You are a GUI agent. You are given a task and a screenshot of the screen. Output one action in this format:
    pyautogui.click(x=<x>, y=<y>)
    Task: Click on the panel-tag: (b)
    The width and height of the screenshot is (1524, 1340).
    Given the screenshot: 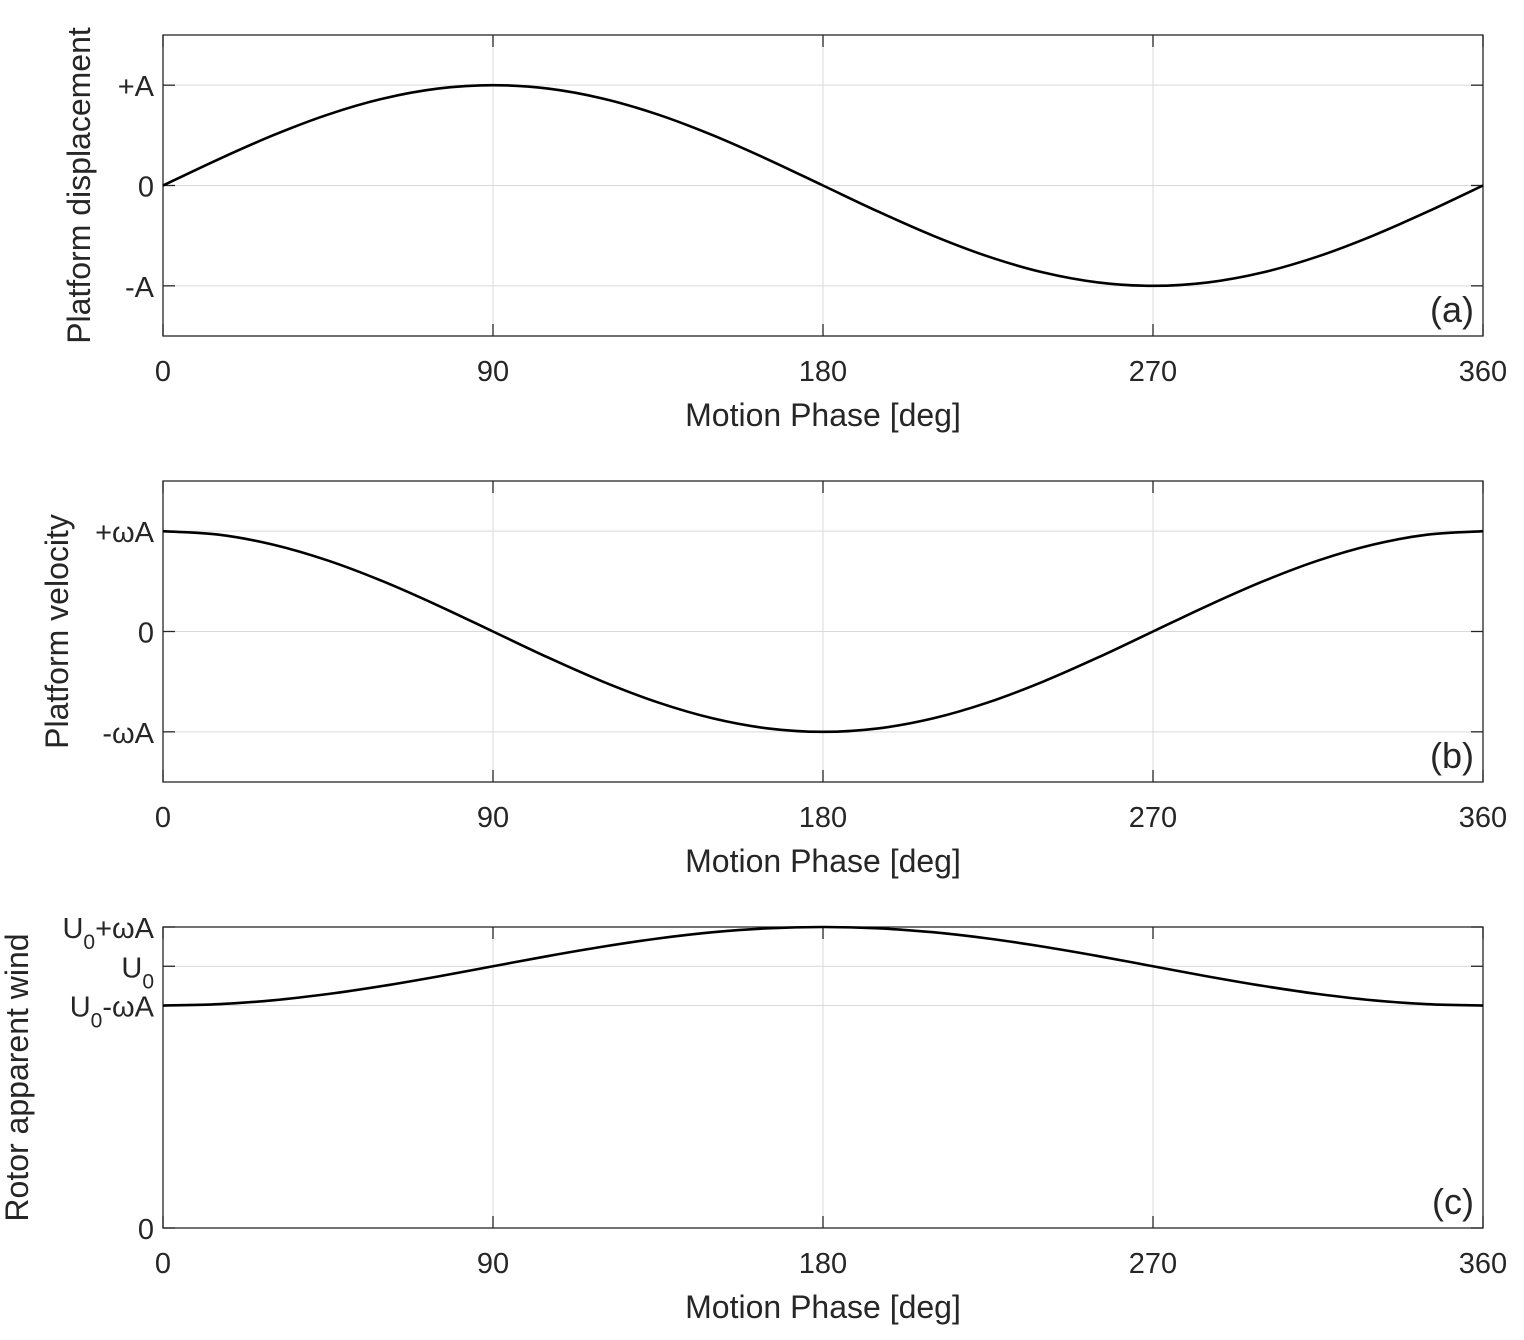 What is the action you would take?
    pyautogui.click(x=1452, y=755)
    